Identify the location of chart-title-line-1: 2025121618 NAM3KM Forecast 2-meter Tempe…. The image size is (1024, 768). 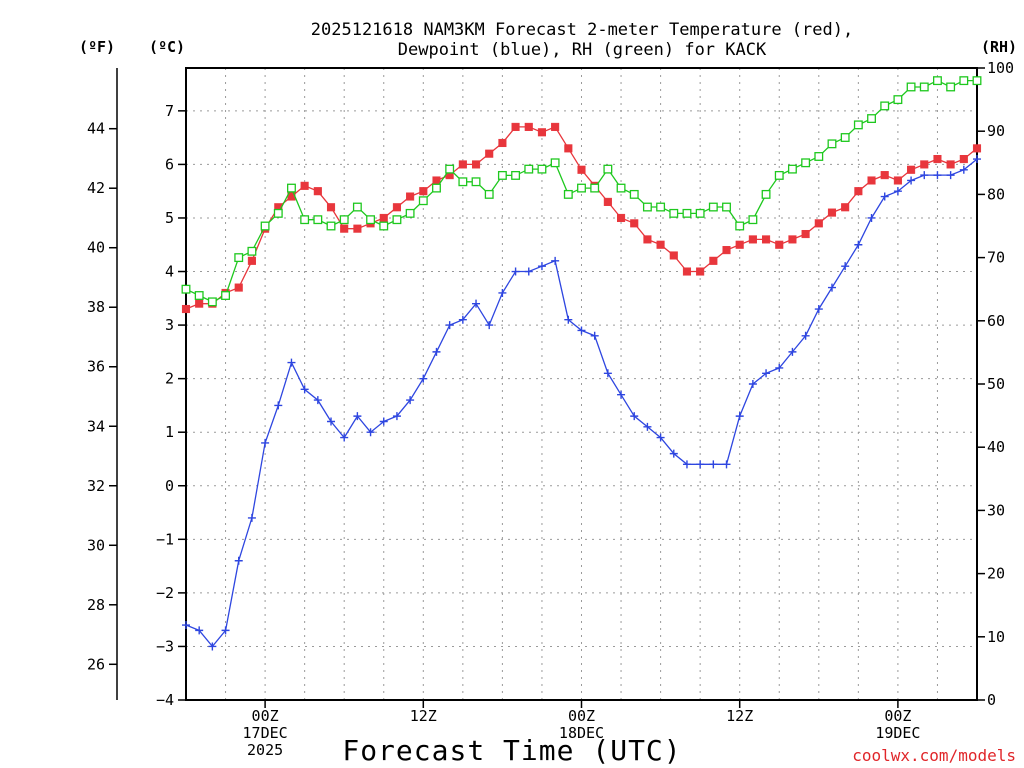
(582, 30).